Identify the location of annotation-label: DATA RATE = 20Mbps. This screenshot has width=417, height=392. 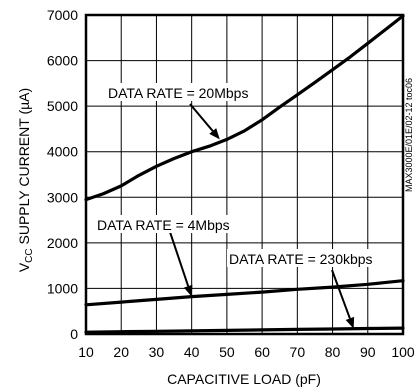
(178, 93).